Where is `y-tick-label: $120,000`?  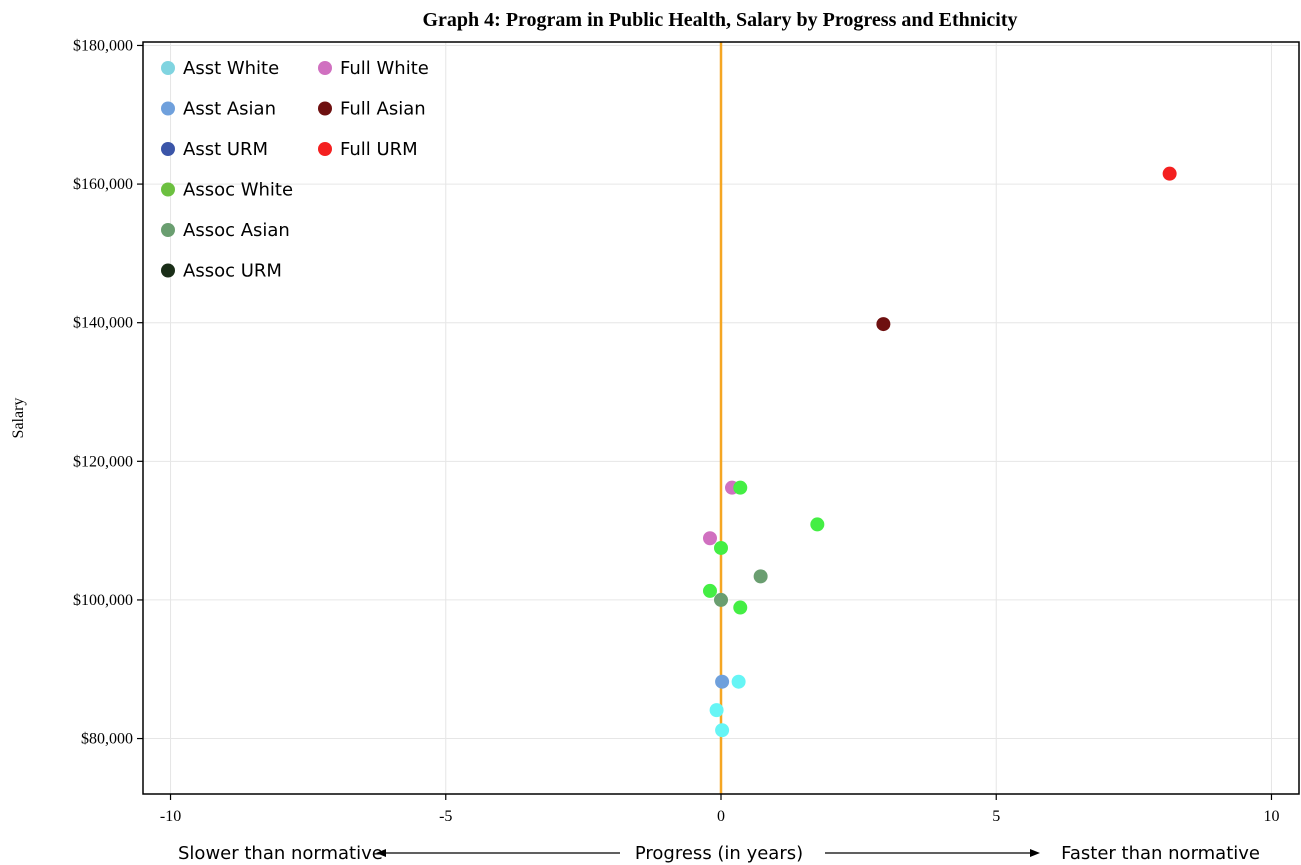
y-tick-label: $120,000 is located at coordinates (103, 461).